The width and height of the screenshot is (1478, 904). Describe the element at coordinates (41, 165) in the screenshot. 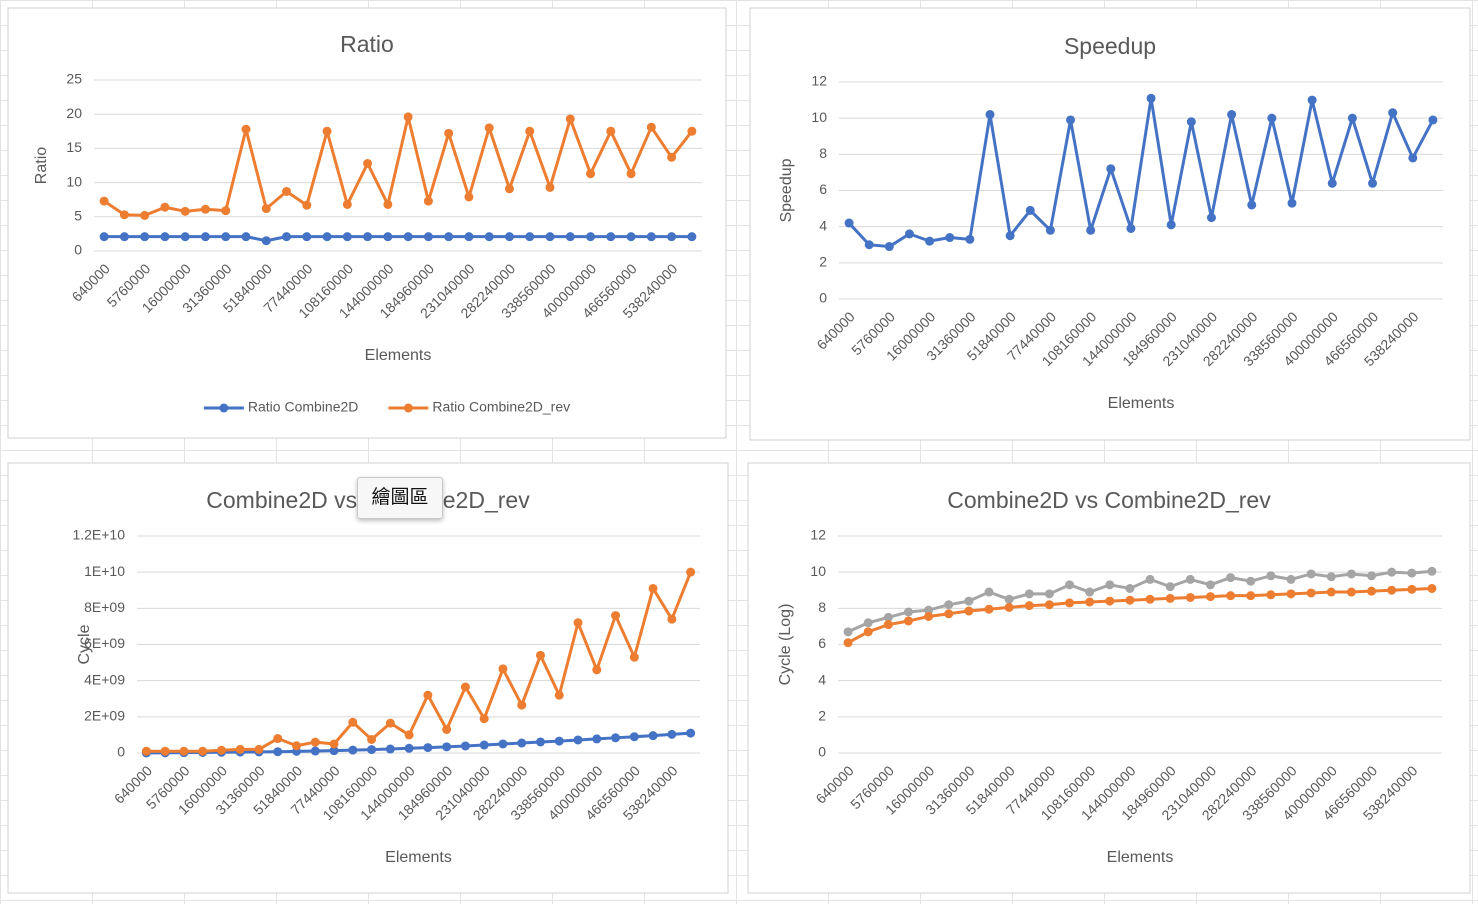

I see `y-axis-label: Ratio` at that location.